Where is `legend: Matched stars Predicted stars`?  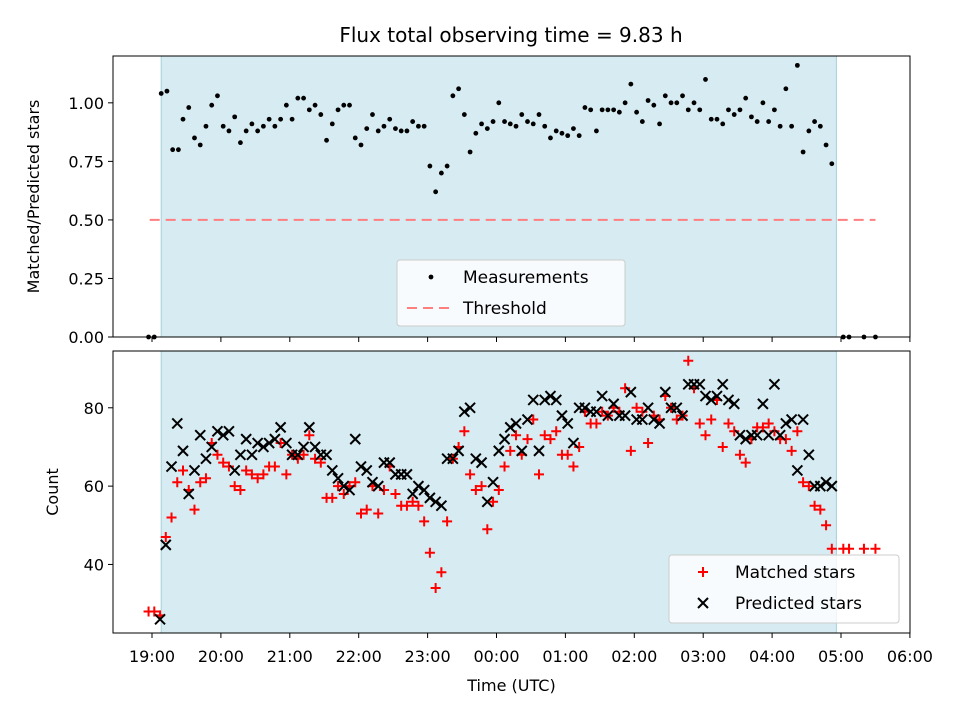
legend: Matched stars Predicted stars is located at coordinates (784, 589).